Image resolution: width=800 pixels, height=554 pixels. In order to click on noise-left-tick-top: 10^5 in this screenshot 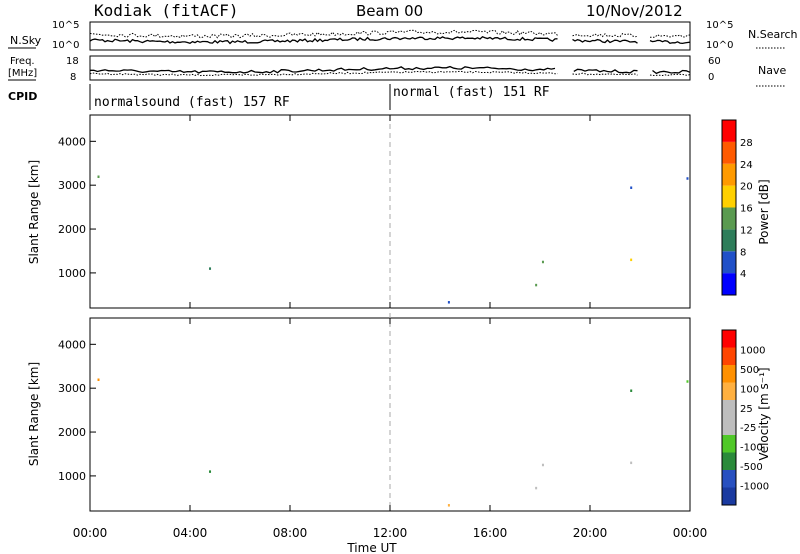, I will do `click(65, 25)`.